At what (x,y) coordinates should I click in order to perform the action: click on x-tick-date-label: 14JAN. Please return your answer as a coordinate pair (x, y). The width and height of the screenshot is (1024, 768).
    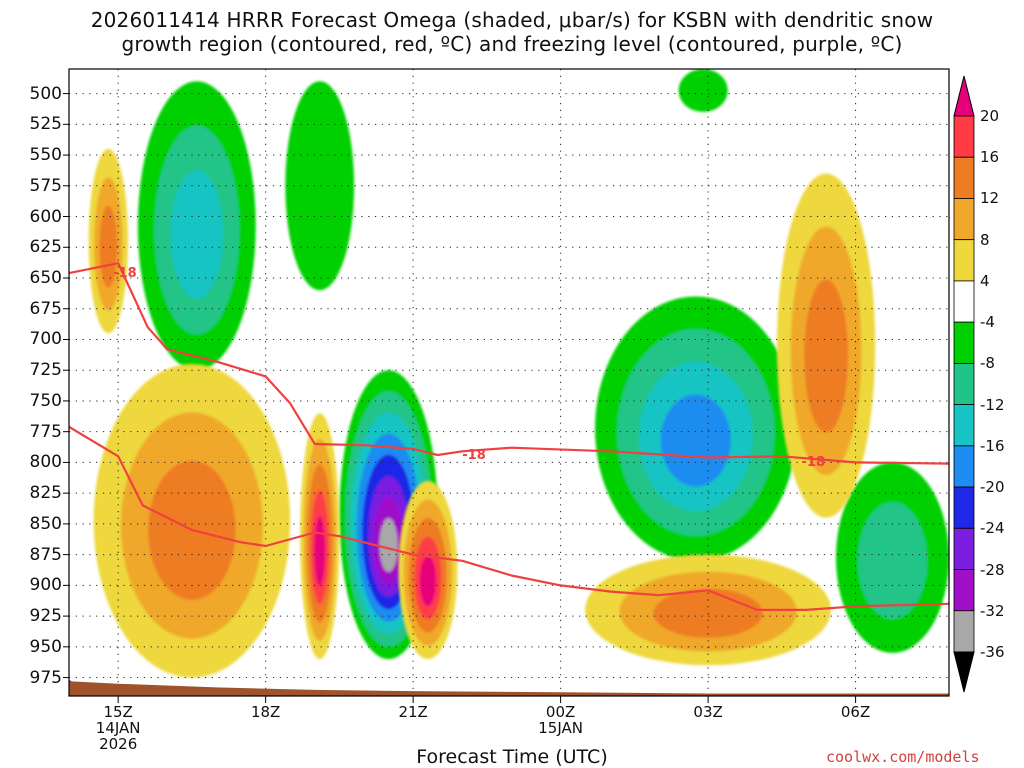
    Looking at the image, I should click on (118, 728).